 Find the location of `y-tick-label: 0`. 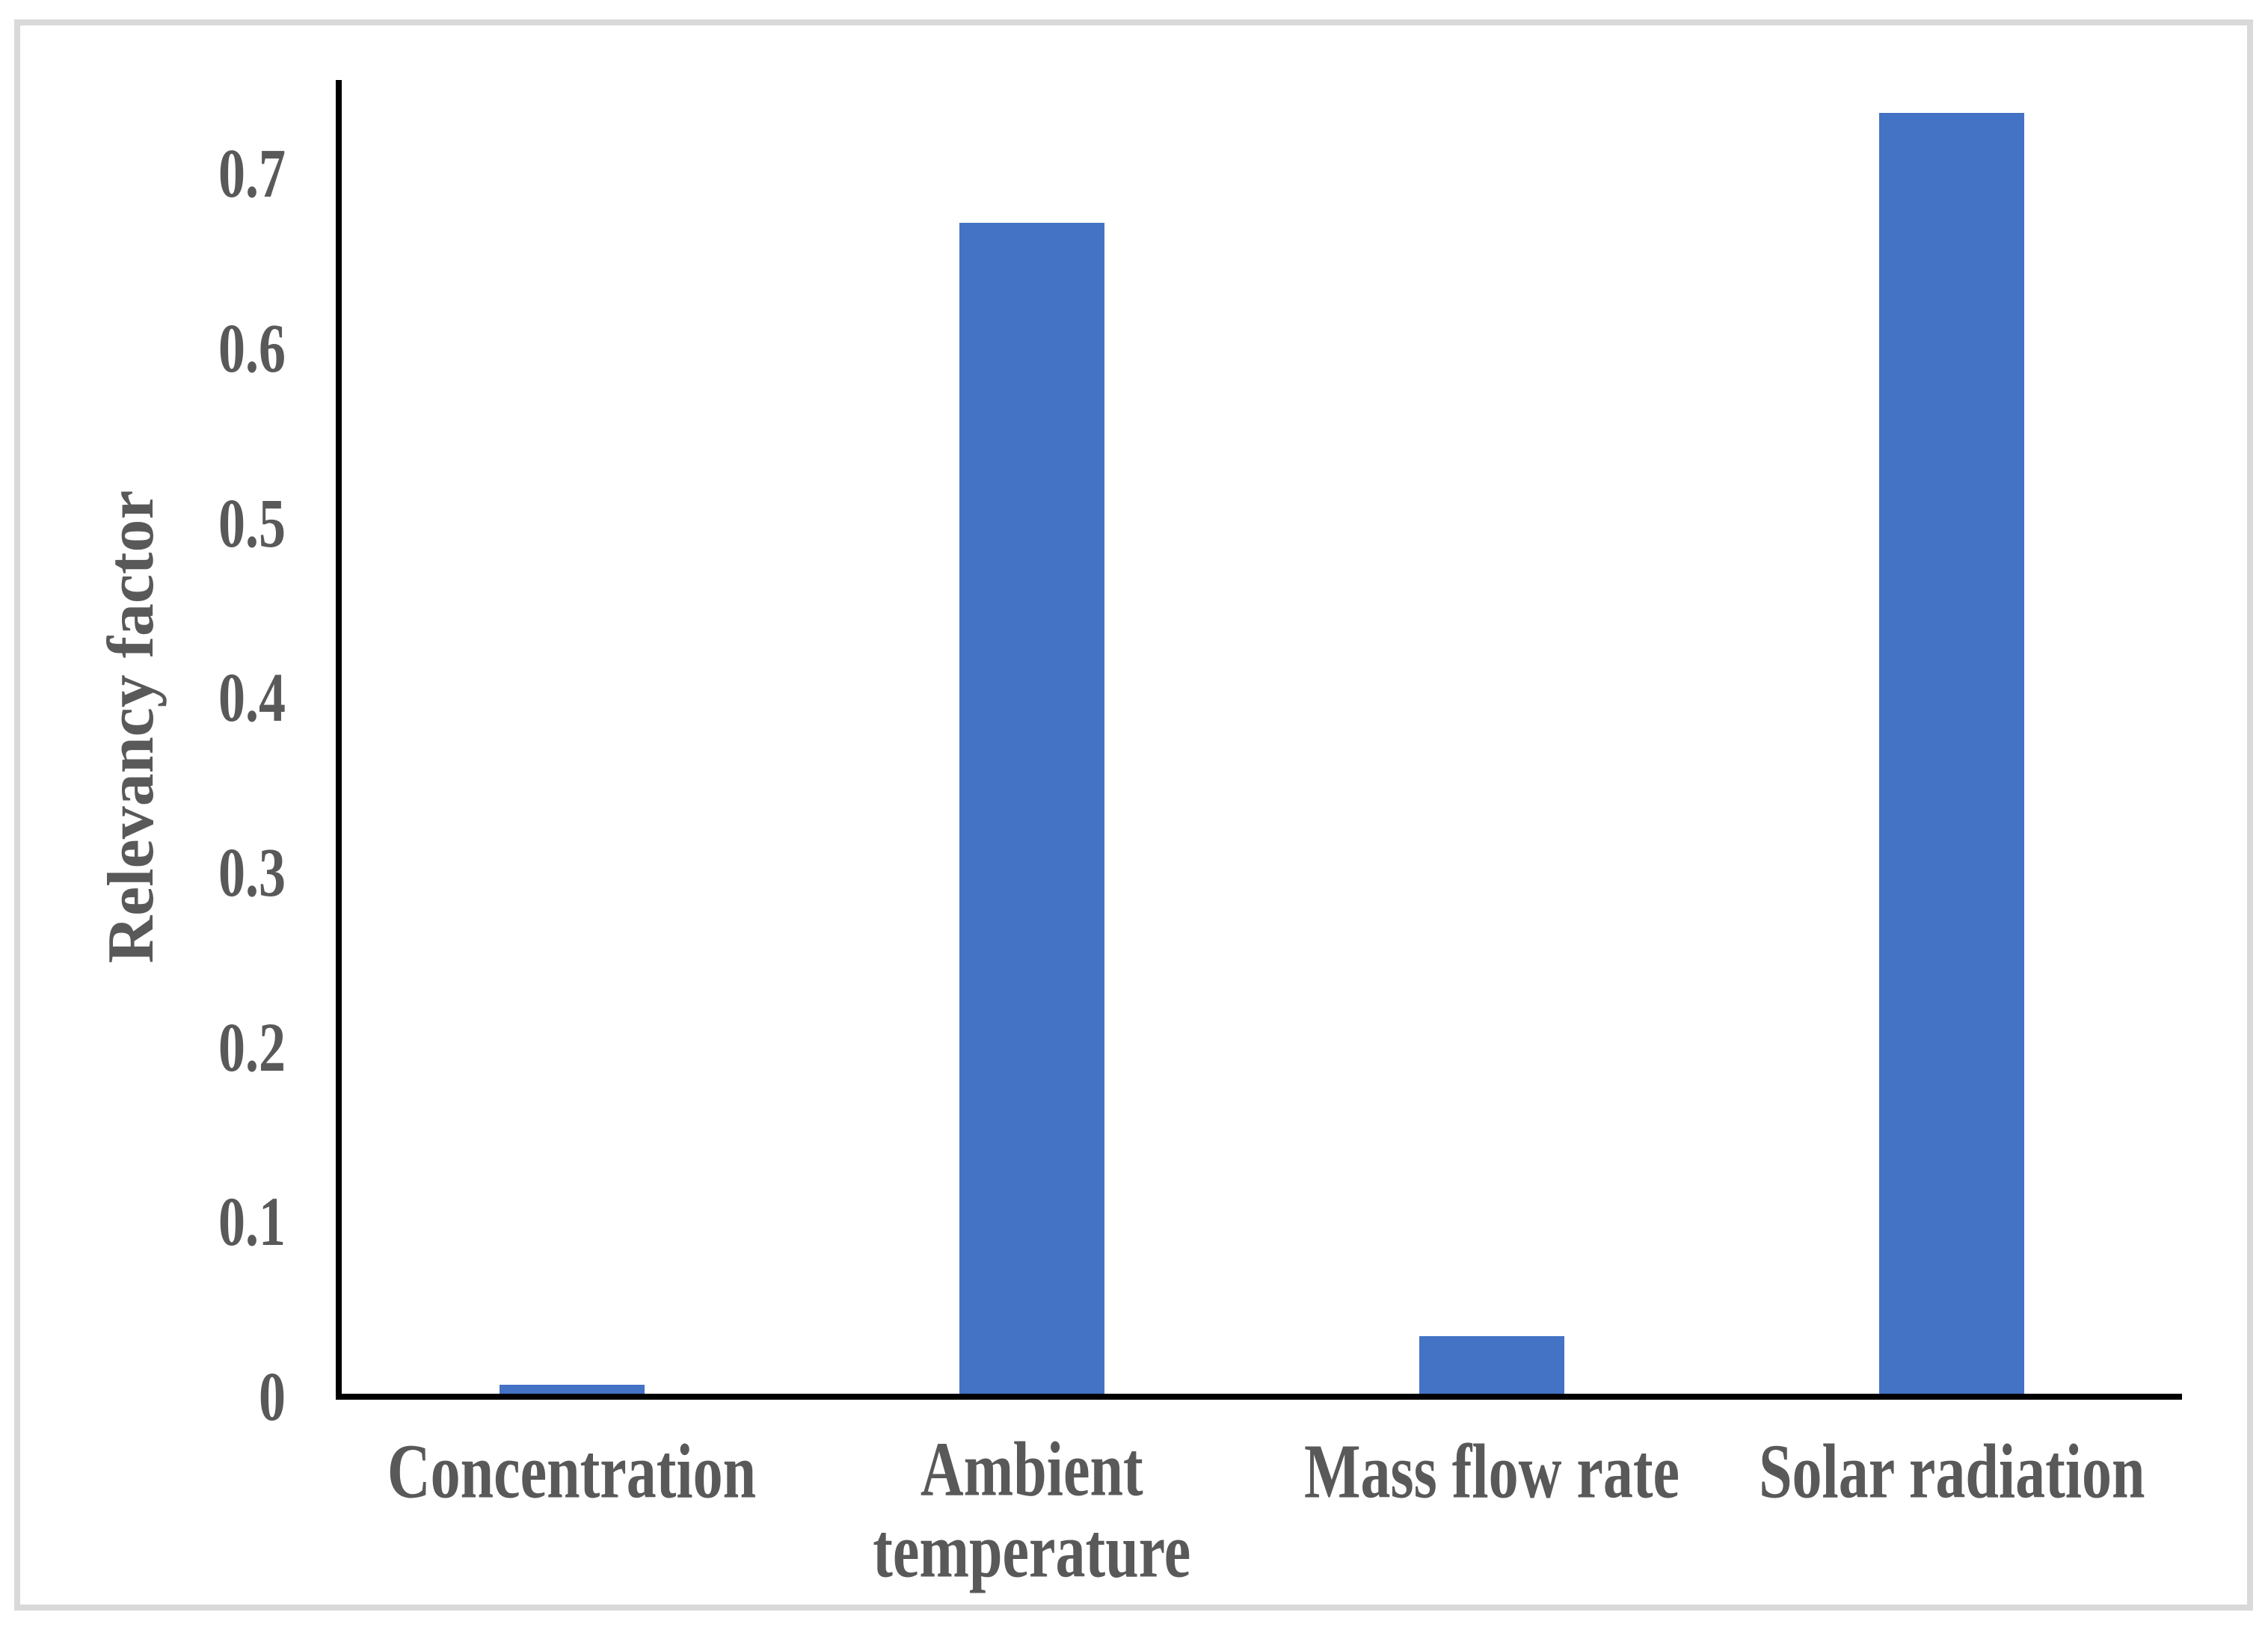

y-tick-label: 0 is located at coordinates (143, 1397).